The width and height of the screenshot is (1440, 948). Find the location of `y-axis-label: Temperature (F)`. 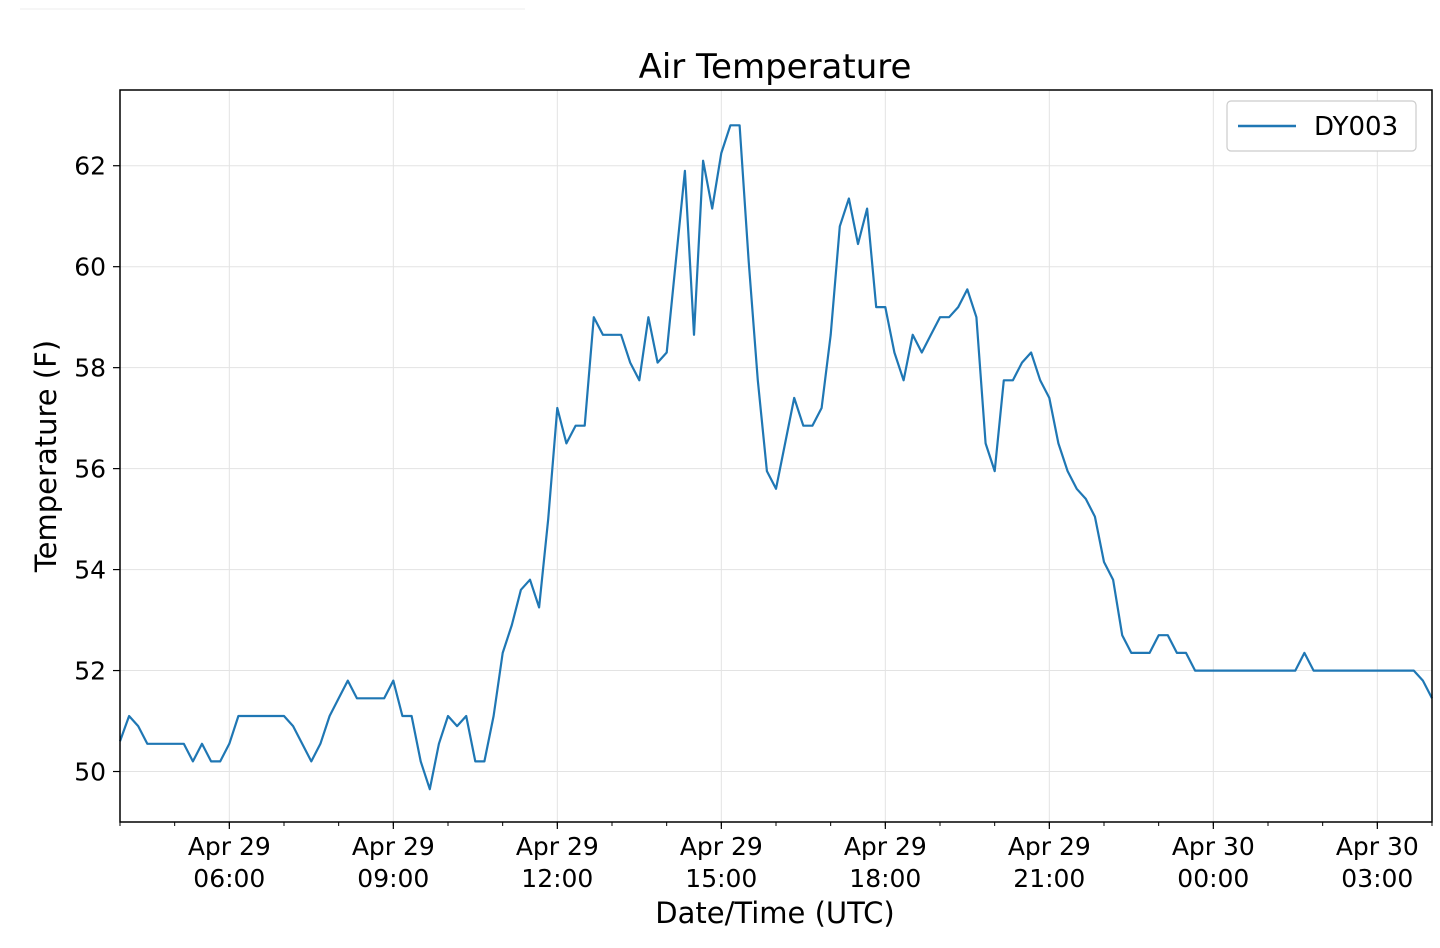

y-axis-label: Temperature (F) is located at coordinates (46, 456).